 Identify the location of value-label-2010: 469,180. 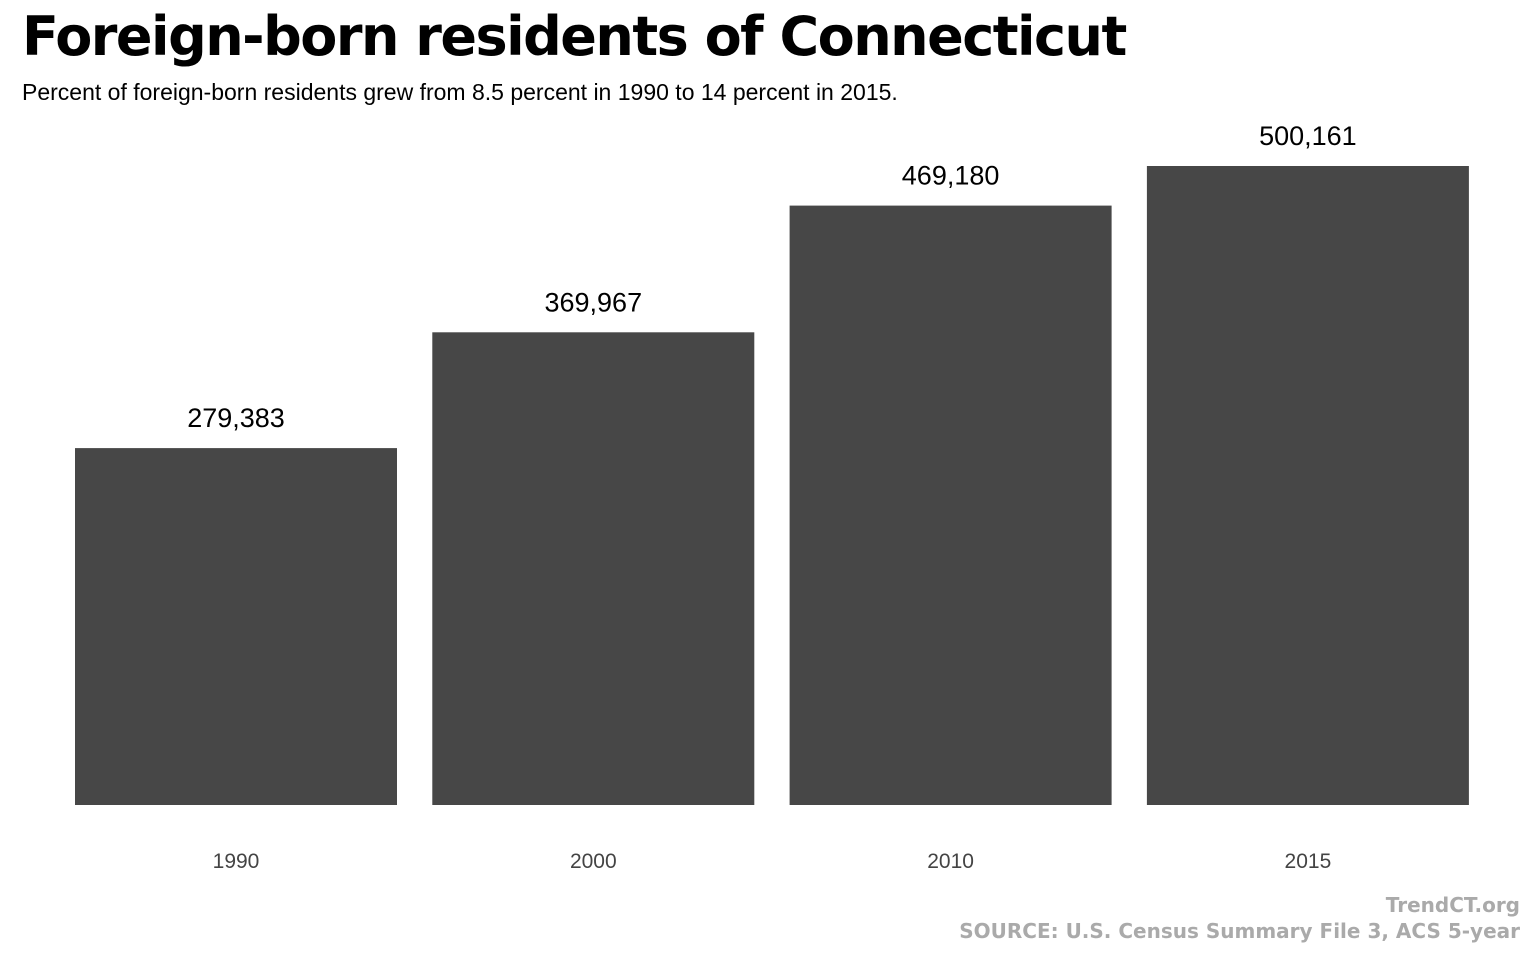
(951, 176).